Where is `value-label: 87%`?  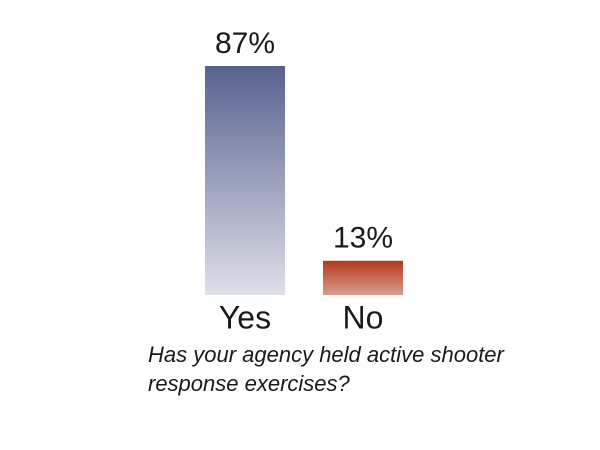 value-label: 87% is located at coordinates (245, 43).